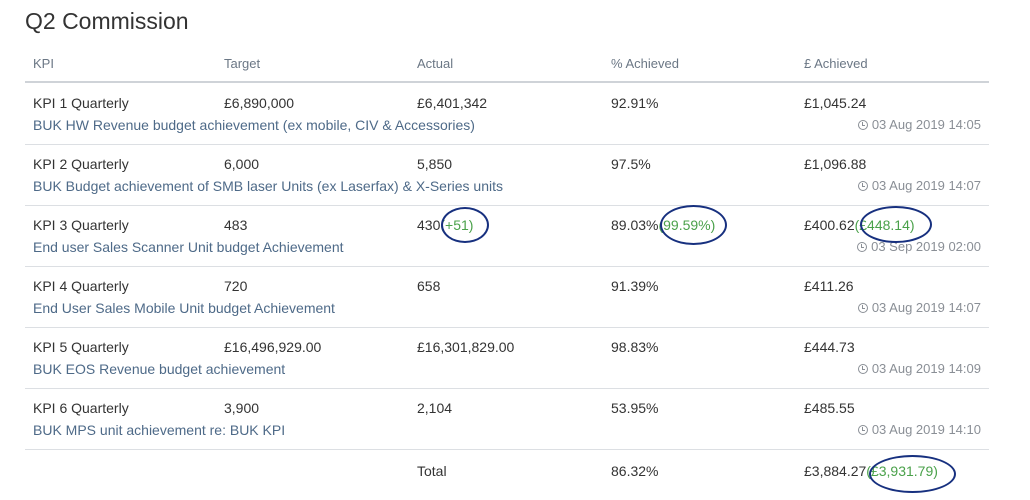 This screenshot has height=500, width=1030. Describe the element at coordinates (829, 347) in the screenshot. I see `kpi-gbp-achieved: £444.73` at that location.